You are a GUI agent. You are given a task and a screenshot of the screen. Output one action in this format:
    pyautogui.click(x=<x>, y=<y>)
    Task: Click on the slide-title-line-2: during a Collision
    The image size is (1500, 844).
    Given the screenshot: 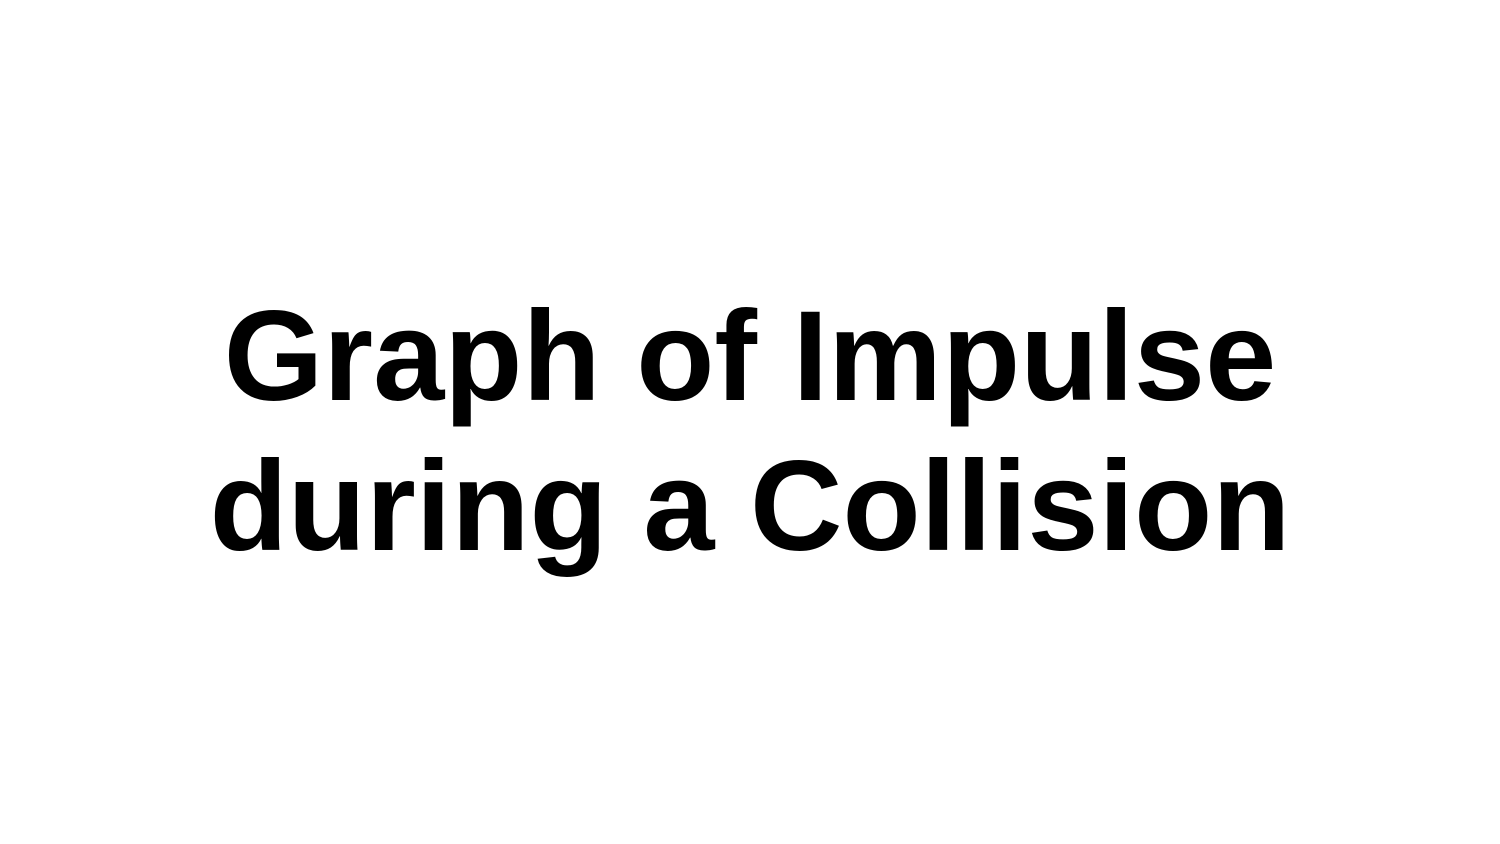 What is the action you would take?
    pyautogui.click(x=750, y=506)
    